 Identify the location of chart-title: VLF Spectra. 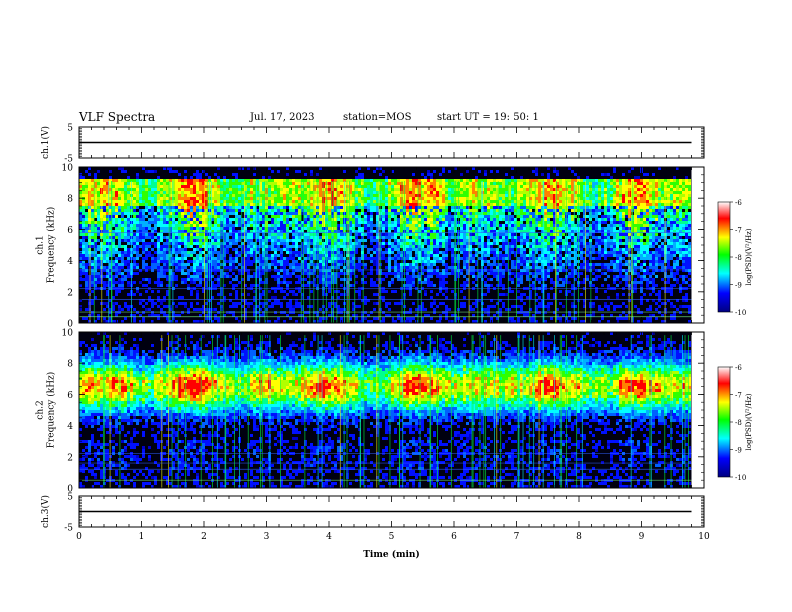
(117, 117).